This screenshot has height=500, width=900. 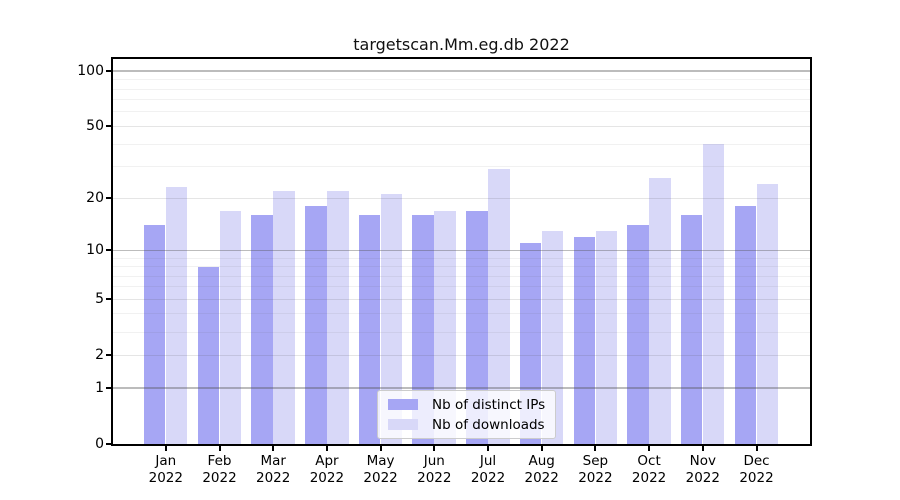 I want to click on x-tick-label-Oct: Oct 2022, so click(x=649, y=469).